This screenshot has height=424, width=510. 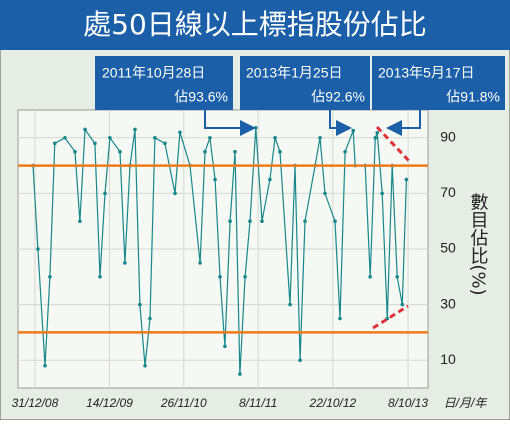 I want to click on x-axis-label: 日/月/年, so click(x=466, y=403).